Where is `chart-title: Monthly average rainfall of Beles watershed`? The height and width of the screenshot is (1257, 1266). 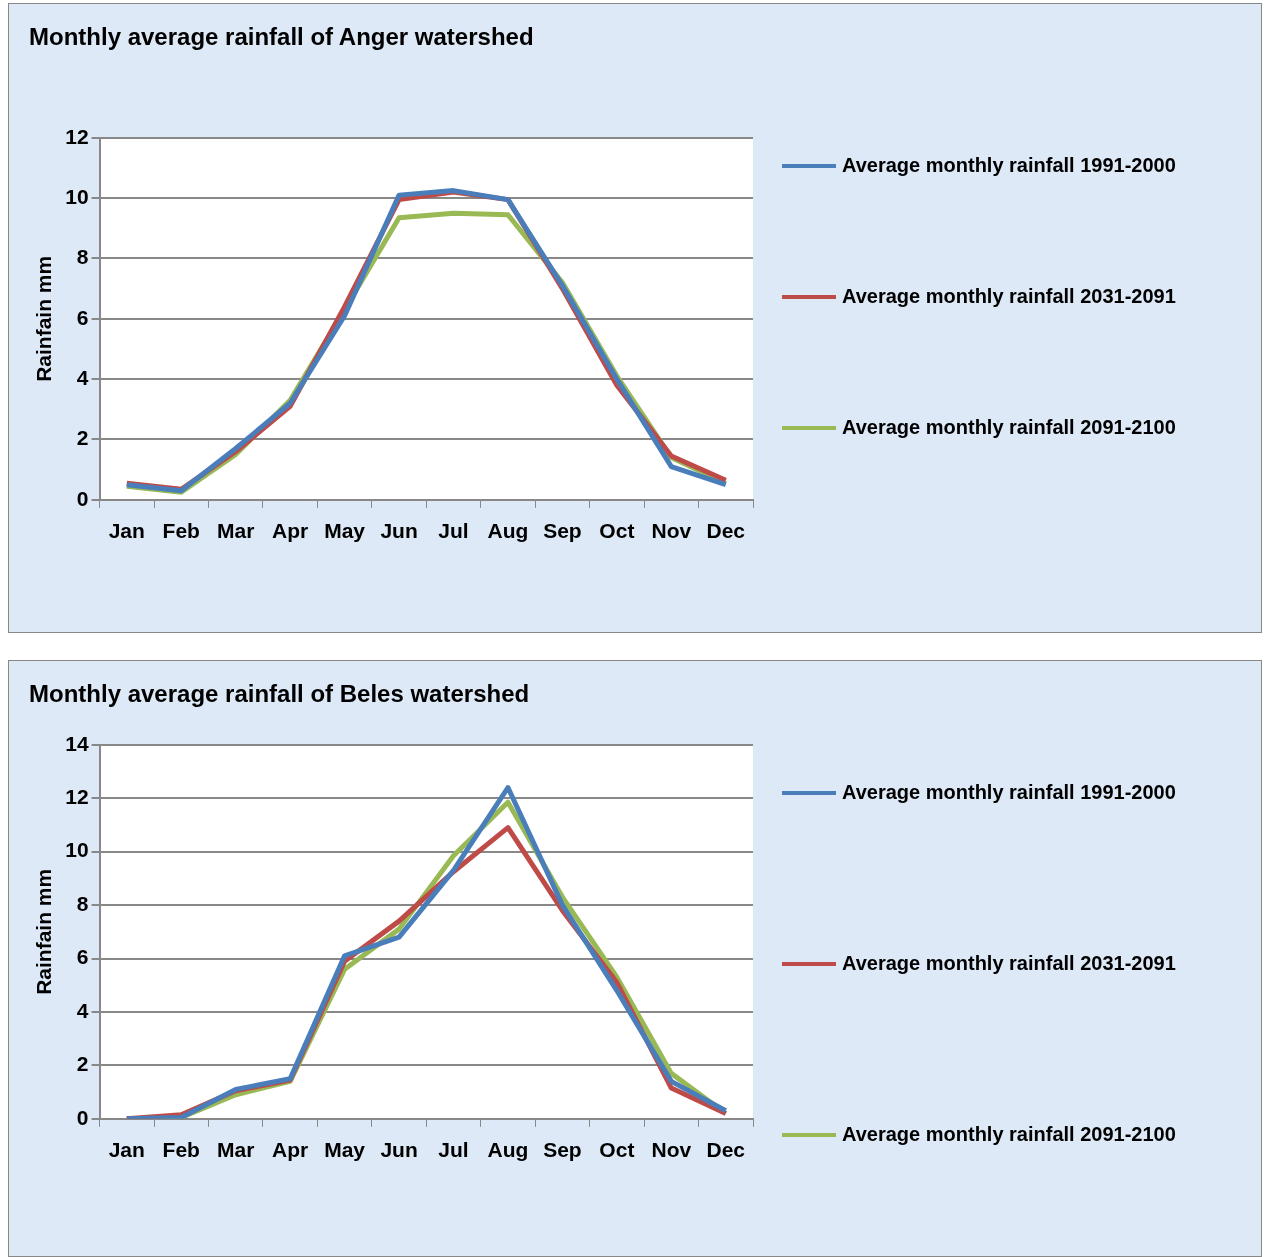
chart-title: Monthly average rainfall of Beles watershed is located at coordinates (279, 694).